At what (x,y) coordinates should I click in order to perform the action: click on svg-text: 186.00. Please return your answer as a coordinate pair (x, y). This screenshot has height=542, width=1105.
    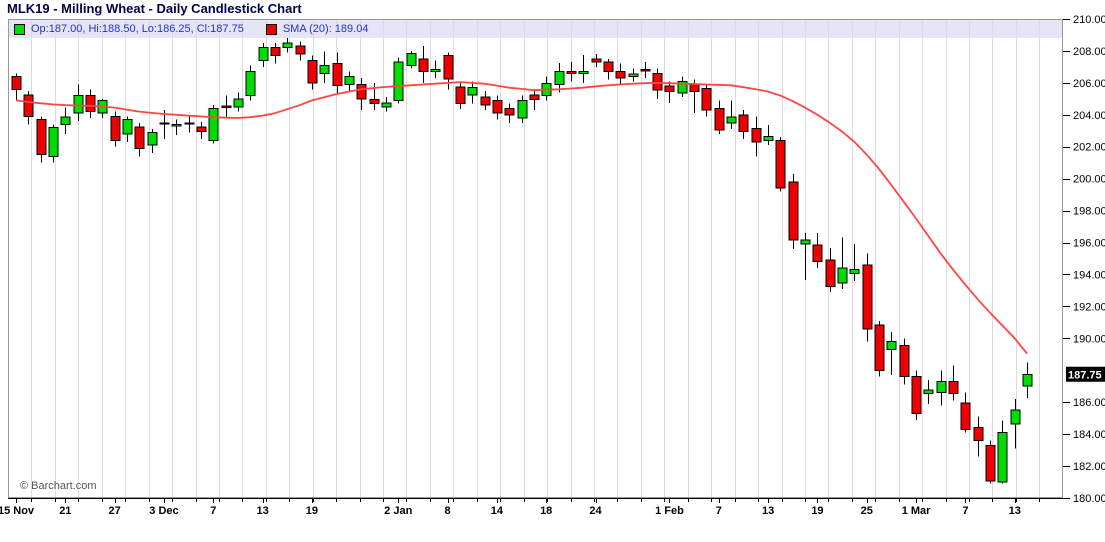
    Looking at the image, I should click on (1089, 403).